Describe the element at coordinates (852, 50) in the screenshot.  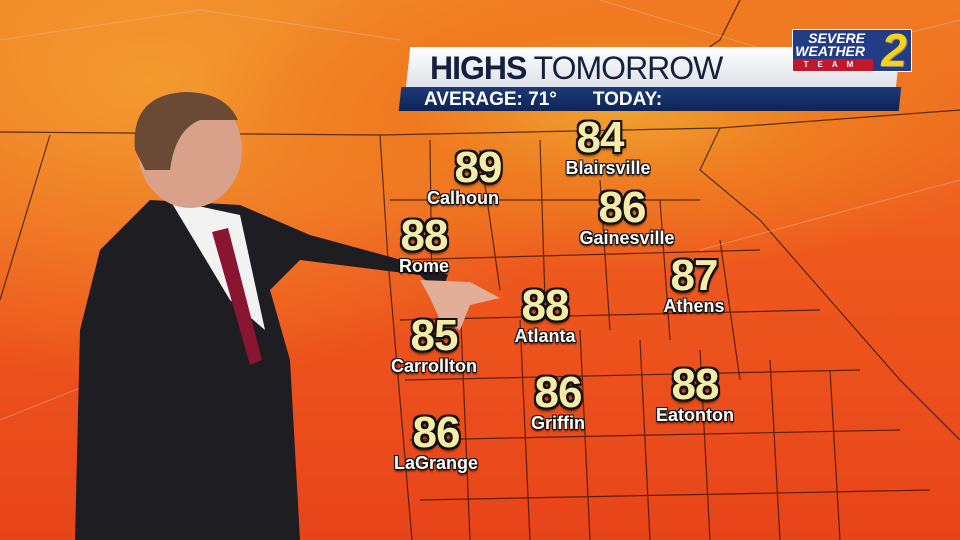
I see `severe-weather-team-2-logo: SEVERE WEATHER TEAM 2` at that location.